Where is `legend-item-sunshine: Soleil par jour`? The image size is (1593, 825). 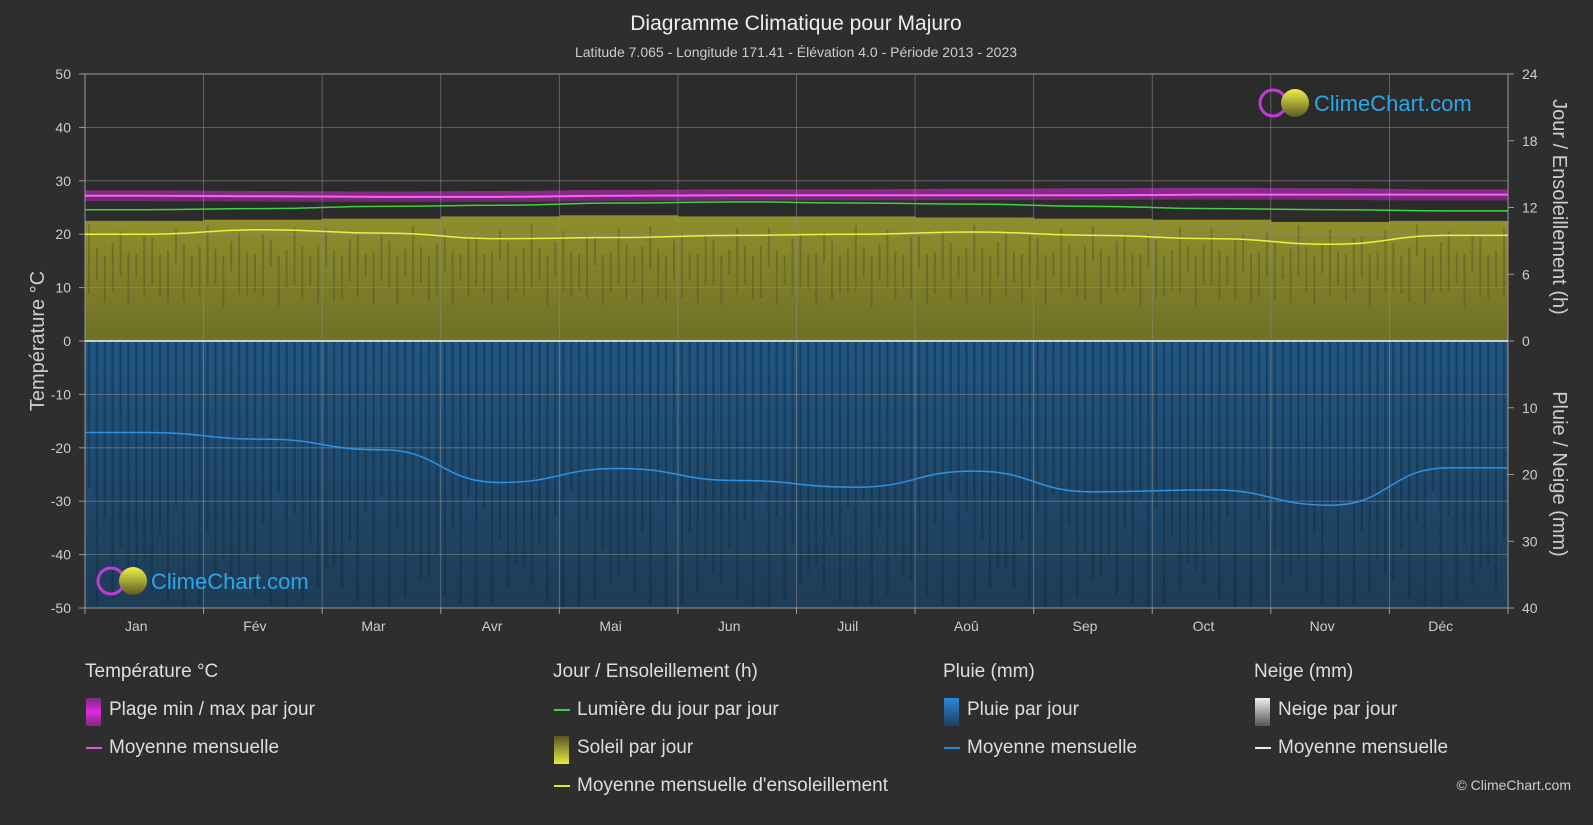
legend-item-sunshine: Soleil par jour is located at coordinates (720, 750).